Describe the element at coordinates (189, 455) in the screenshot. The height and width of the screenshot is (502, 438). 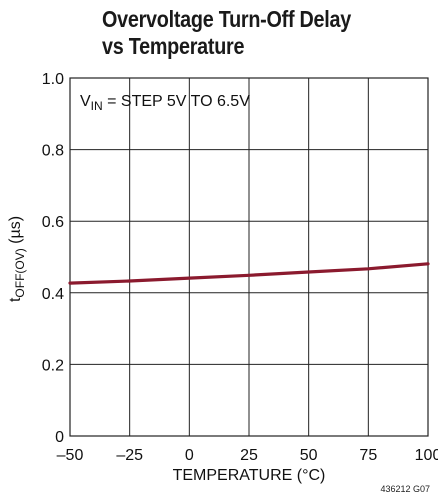
I see `x-tick-label: 0` at that location.